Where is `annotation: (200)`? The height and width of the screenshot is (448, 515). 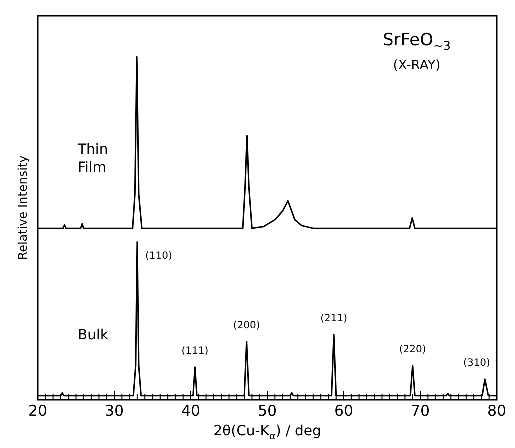
annotation: (200) is located at coordinates (246, 326).